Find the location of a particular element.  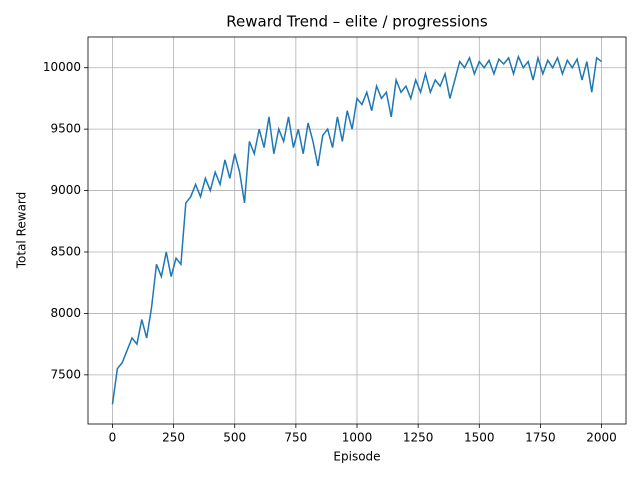

chart-title: Reward Trend – elite / progressions is located at coordinates (357, 22).